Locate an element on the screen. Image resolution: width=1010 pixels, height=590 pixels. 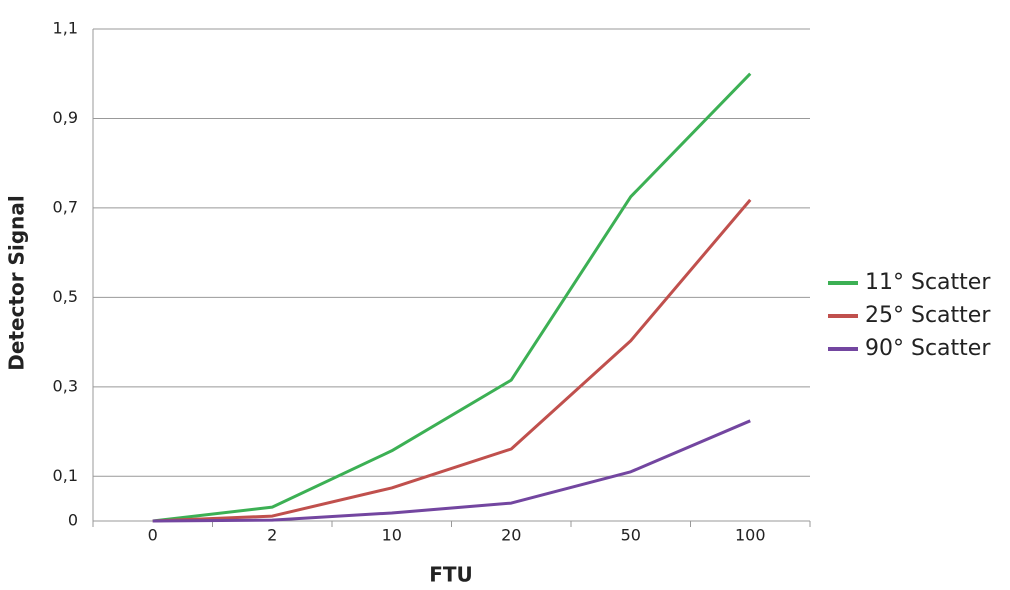
series-line is located at coordinates (451, 471).